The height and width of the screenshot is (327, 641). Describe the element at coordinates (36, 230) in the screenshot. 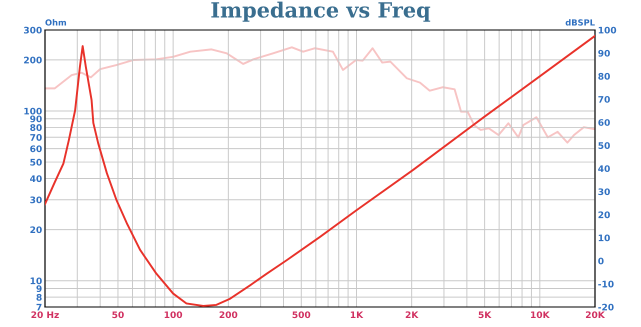

I see `y-tick-label: 20` at that location.